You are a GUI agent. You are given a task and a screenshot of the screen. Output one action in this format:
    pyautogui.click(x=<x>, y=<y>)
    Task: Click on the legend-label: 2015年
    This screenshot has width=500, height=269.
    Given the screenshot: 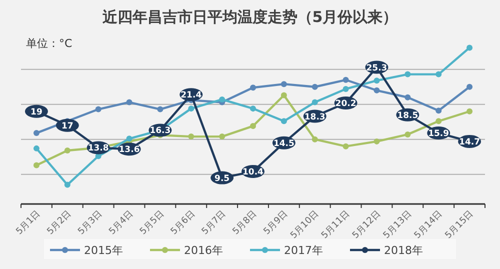 What is the action you would take?
    pyautogui.click(x=103, y=250)
    